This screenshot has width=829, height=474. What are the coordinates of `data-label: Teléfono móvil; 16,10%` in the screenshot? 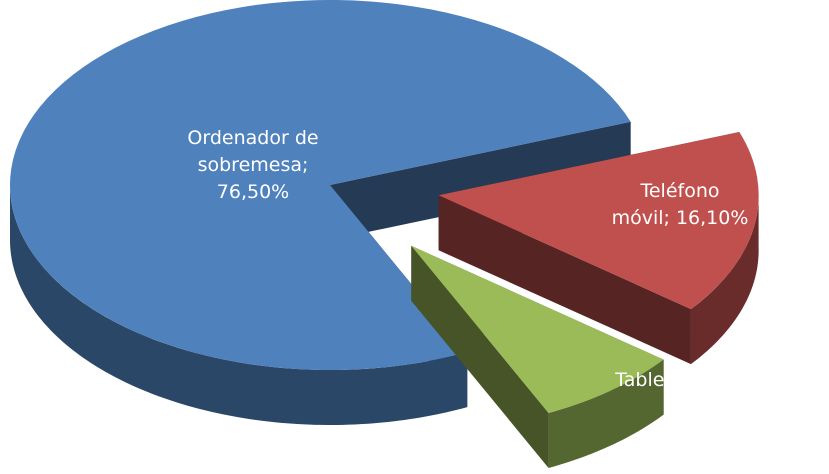 It's located at (680, 204).